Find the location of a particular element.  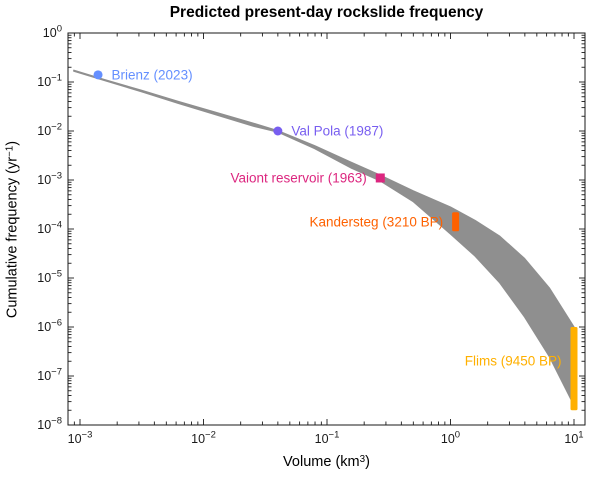

event-marker-kandersteg-3210-bp is located at coordinates (456, 222).